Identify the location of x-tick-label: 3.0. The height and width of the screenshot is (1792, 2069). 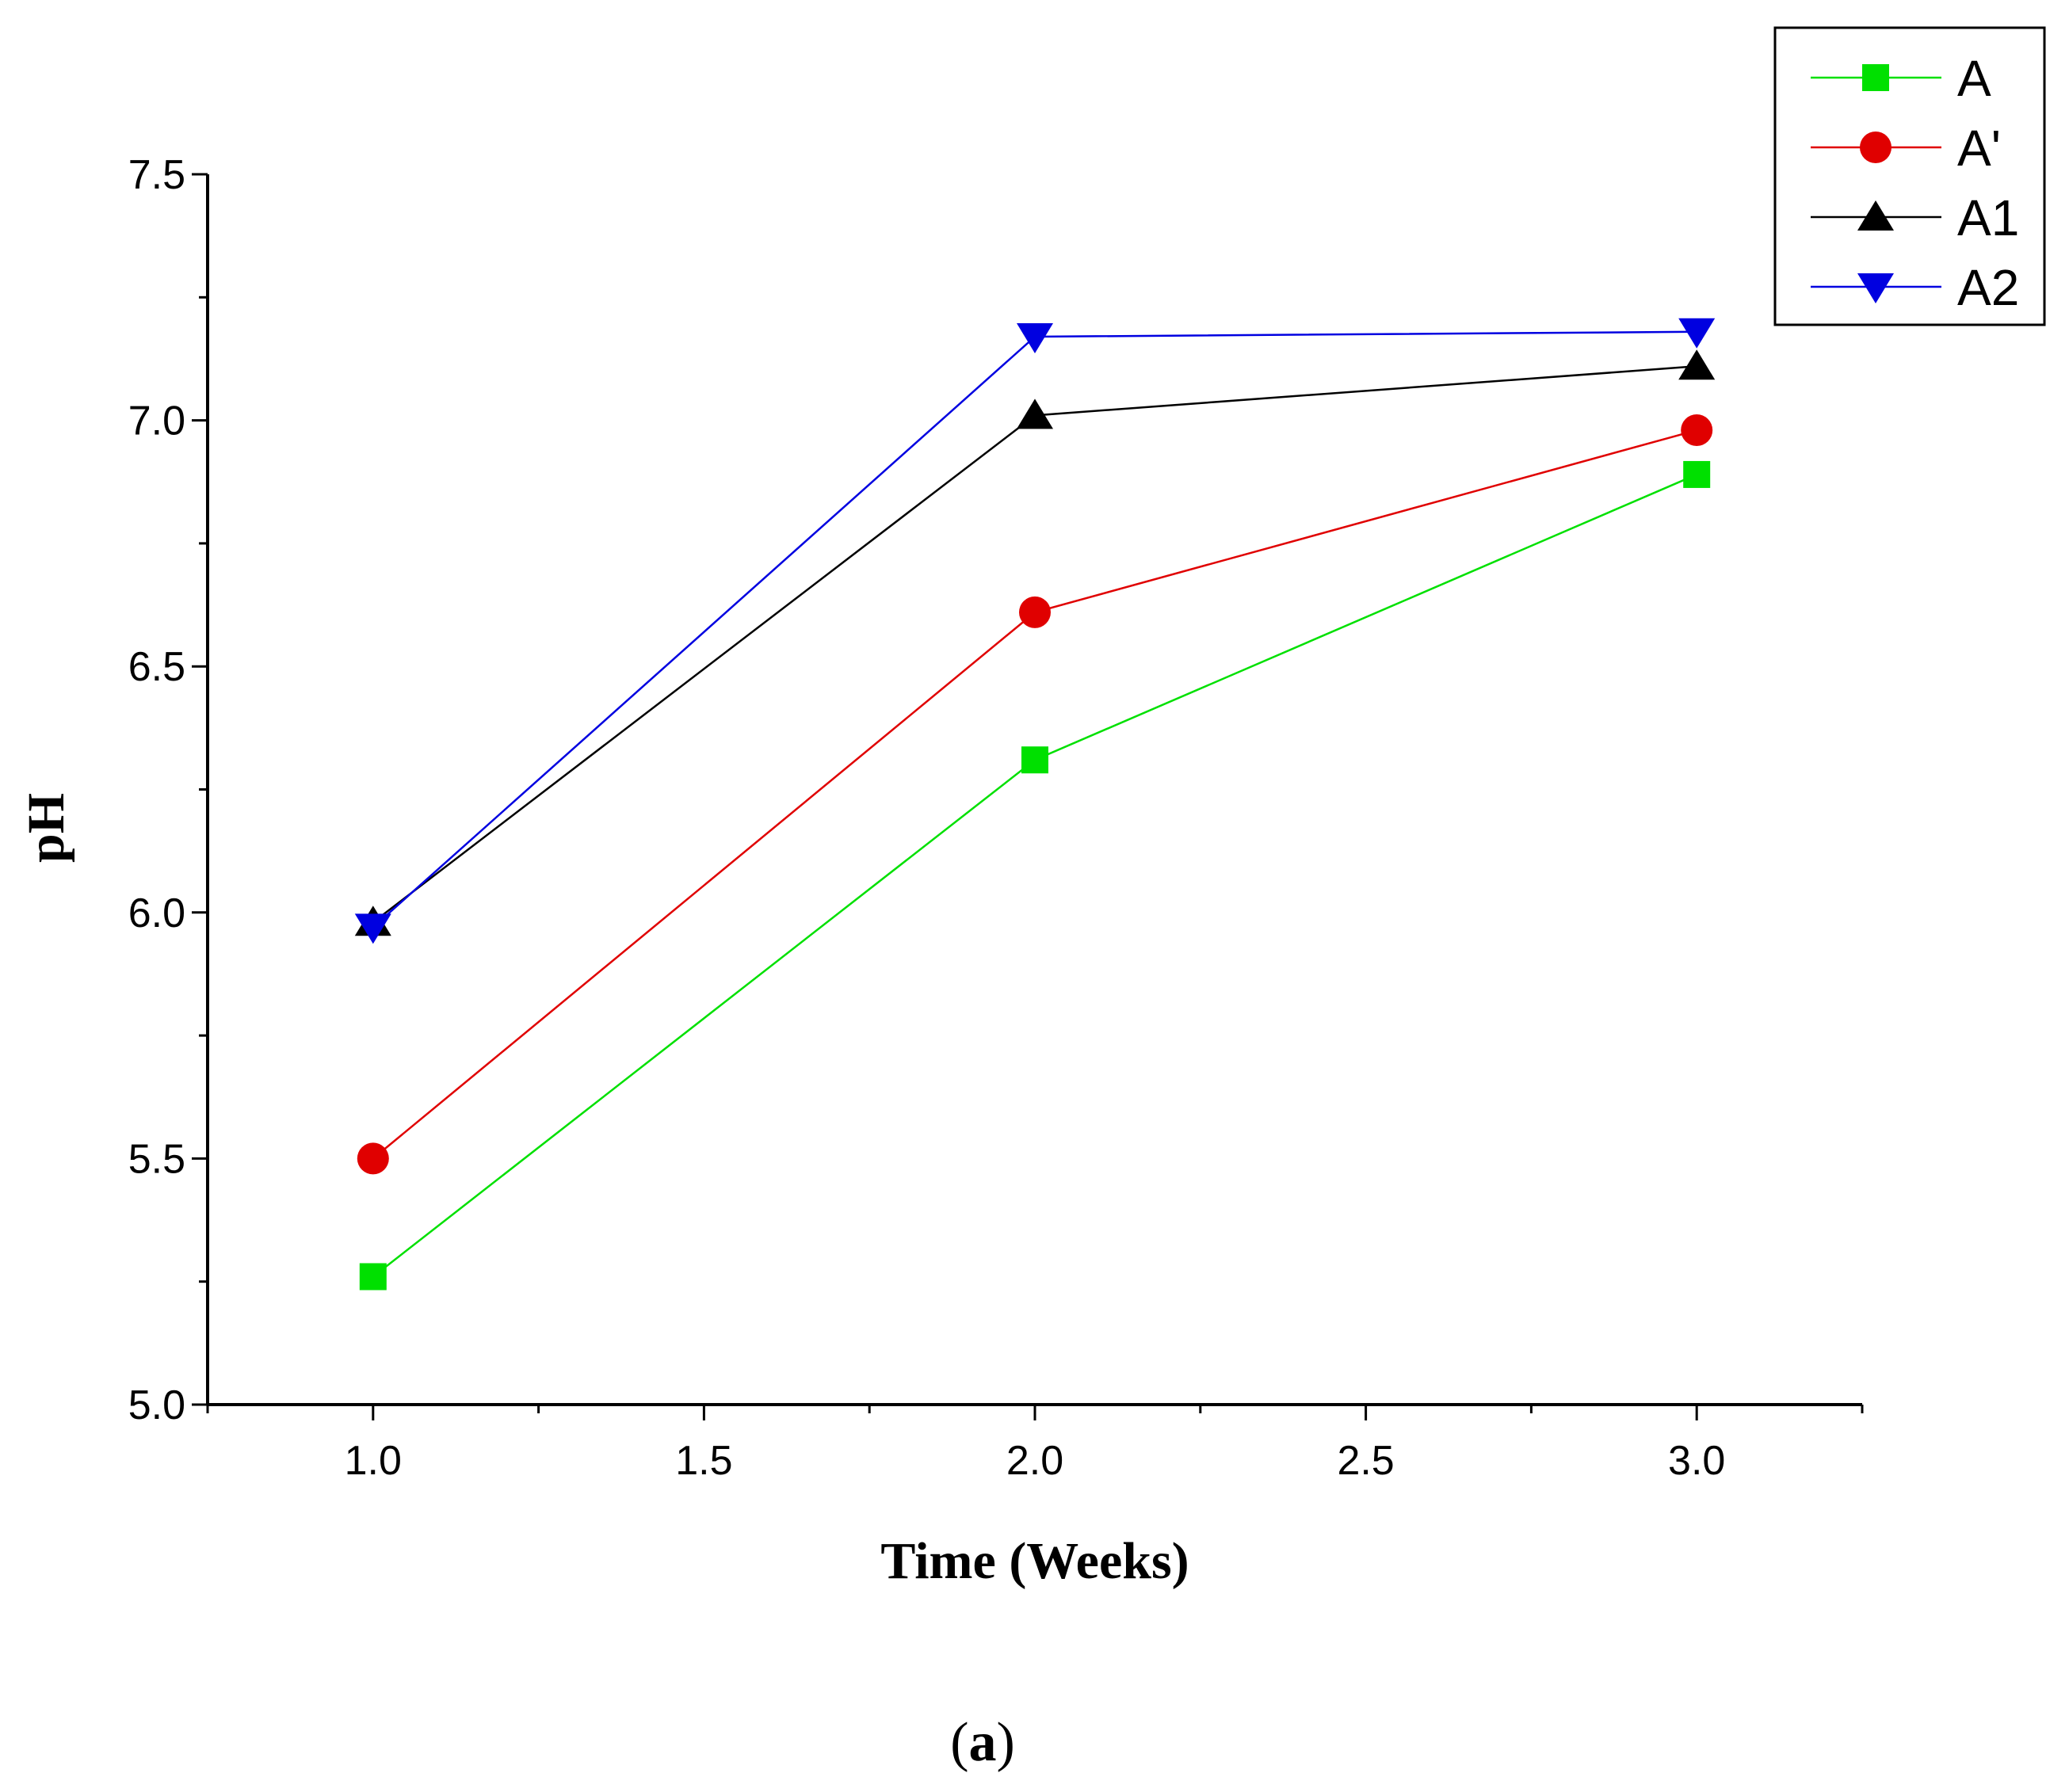
(1696, 1461).